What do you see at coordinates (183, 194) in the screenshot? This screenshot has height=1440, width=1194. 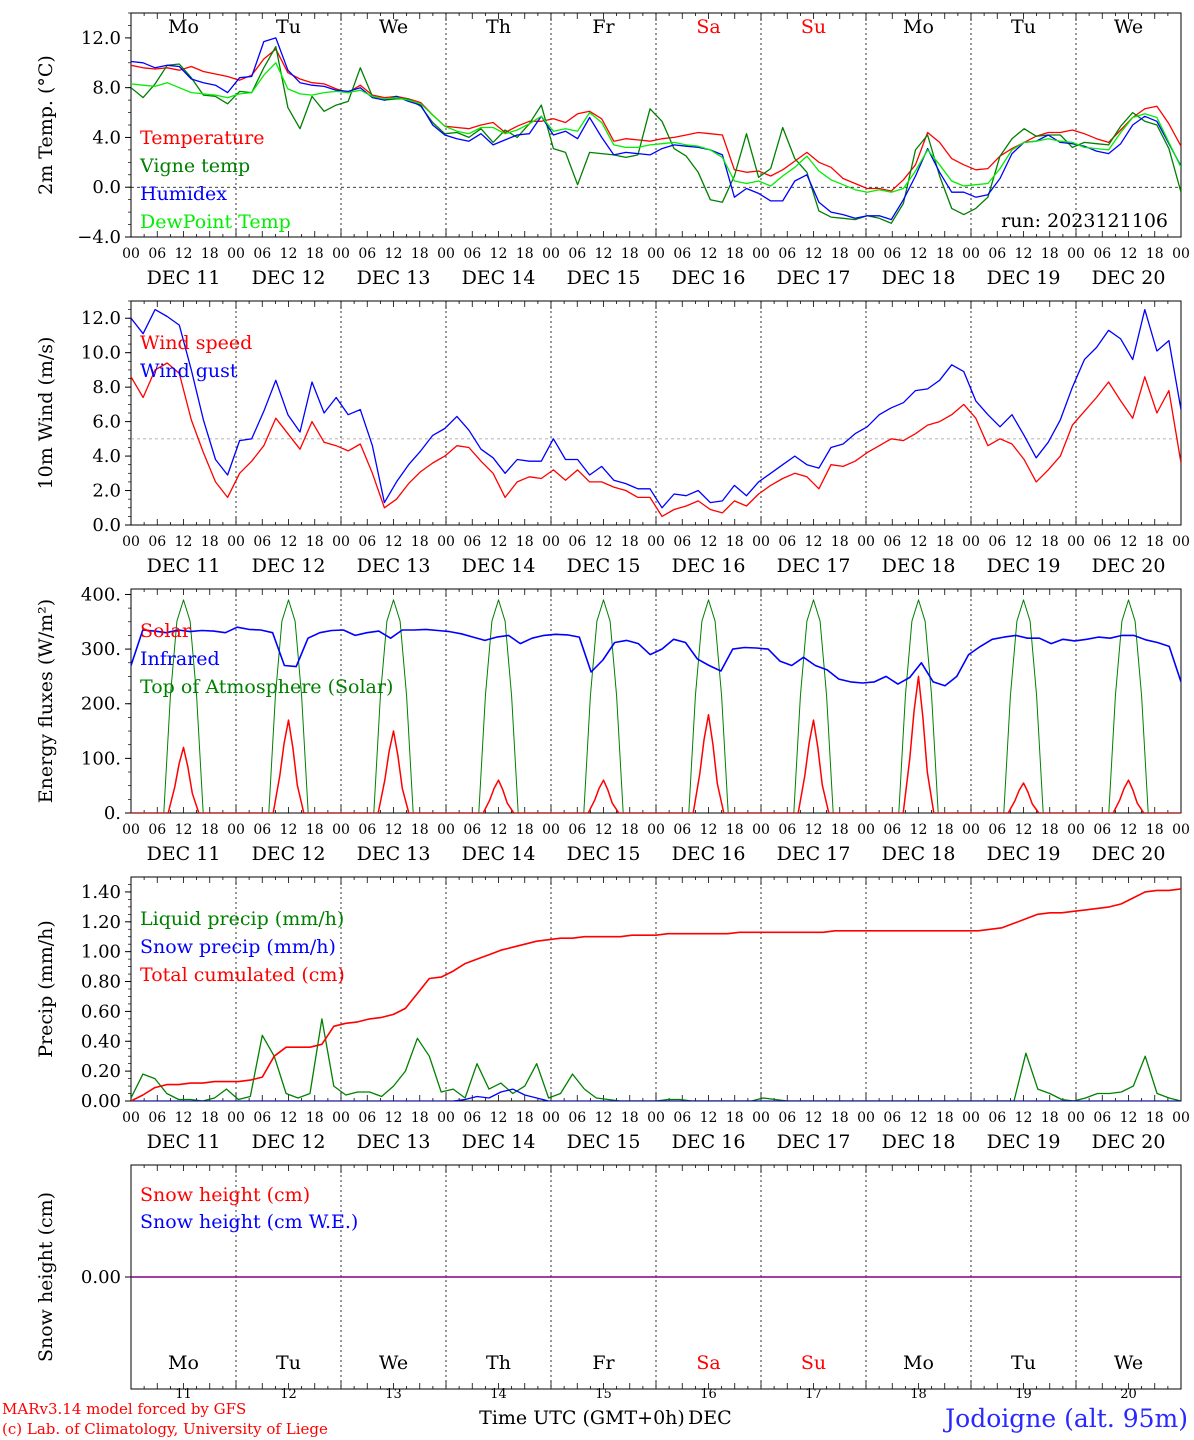 I see `legend-entry: Humidex` at bounding box center [183, 194].